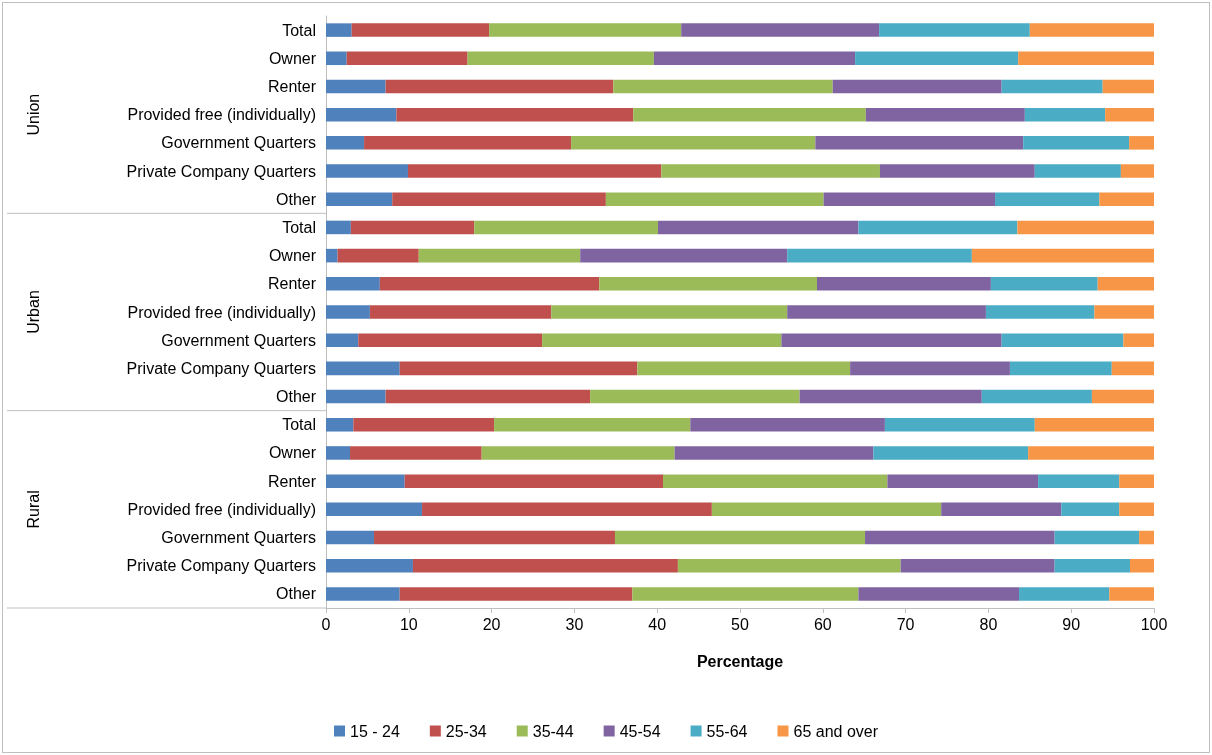 This screenshot has width=1212, height=755. Describe the element at coordinates (491, 624) in the screenshot. I see `x-tick-label: 20` at that location.